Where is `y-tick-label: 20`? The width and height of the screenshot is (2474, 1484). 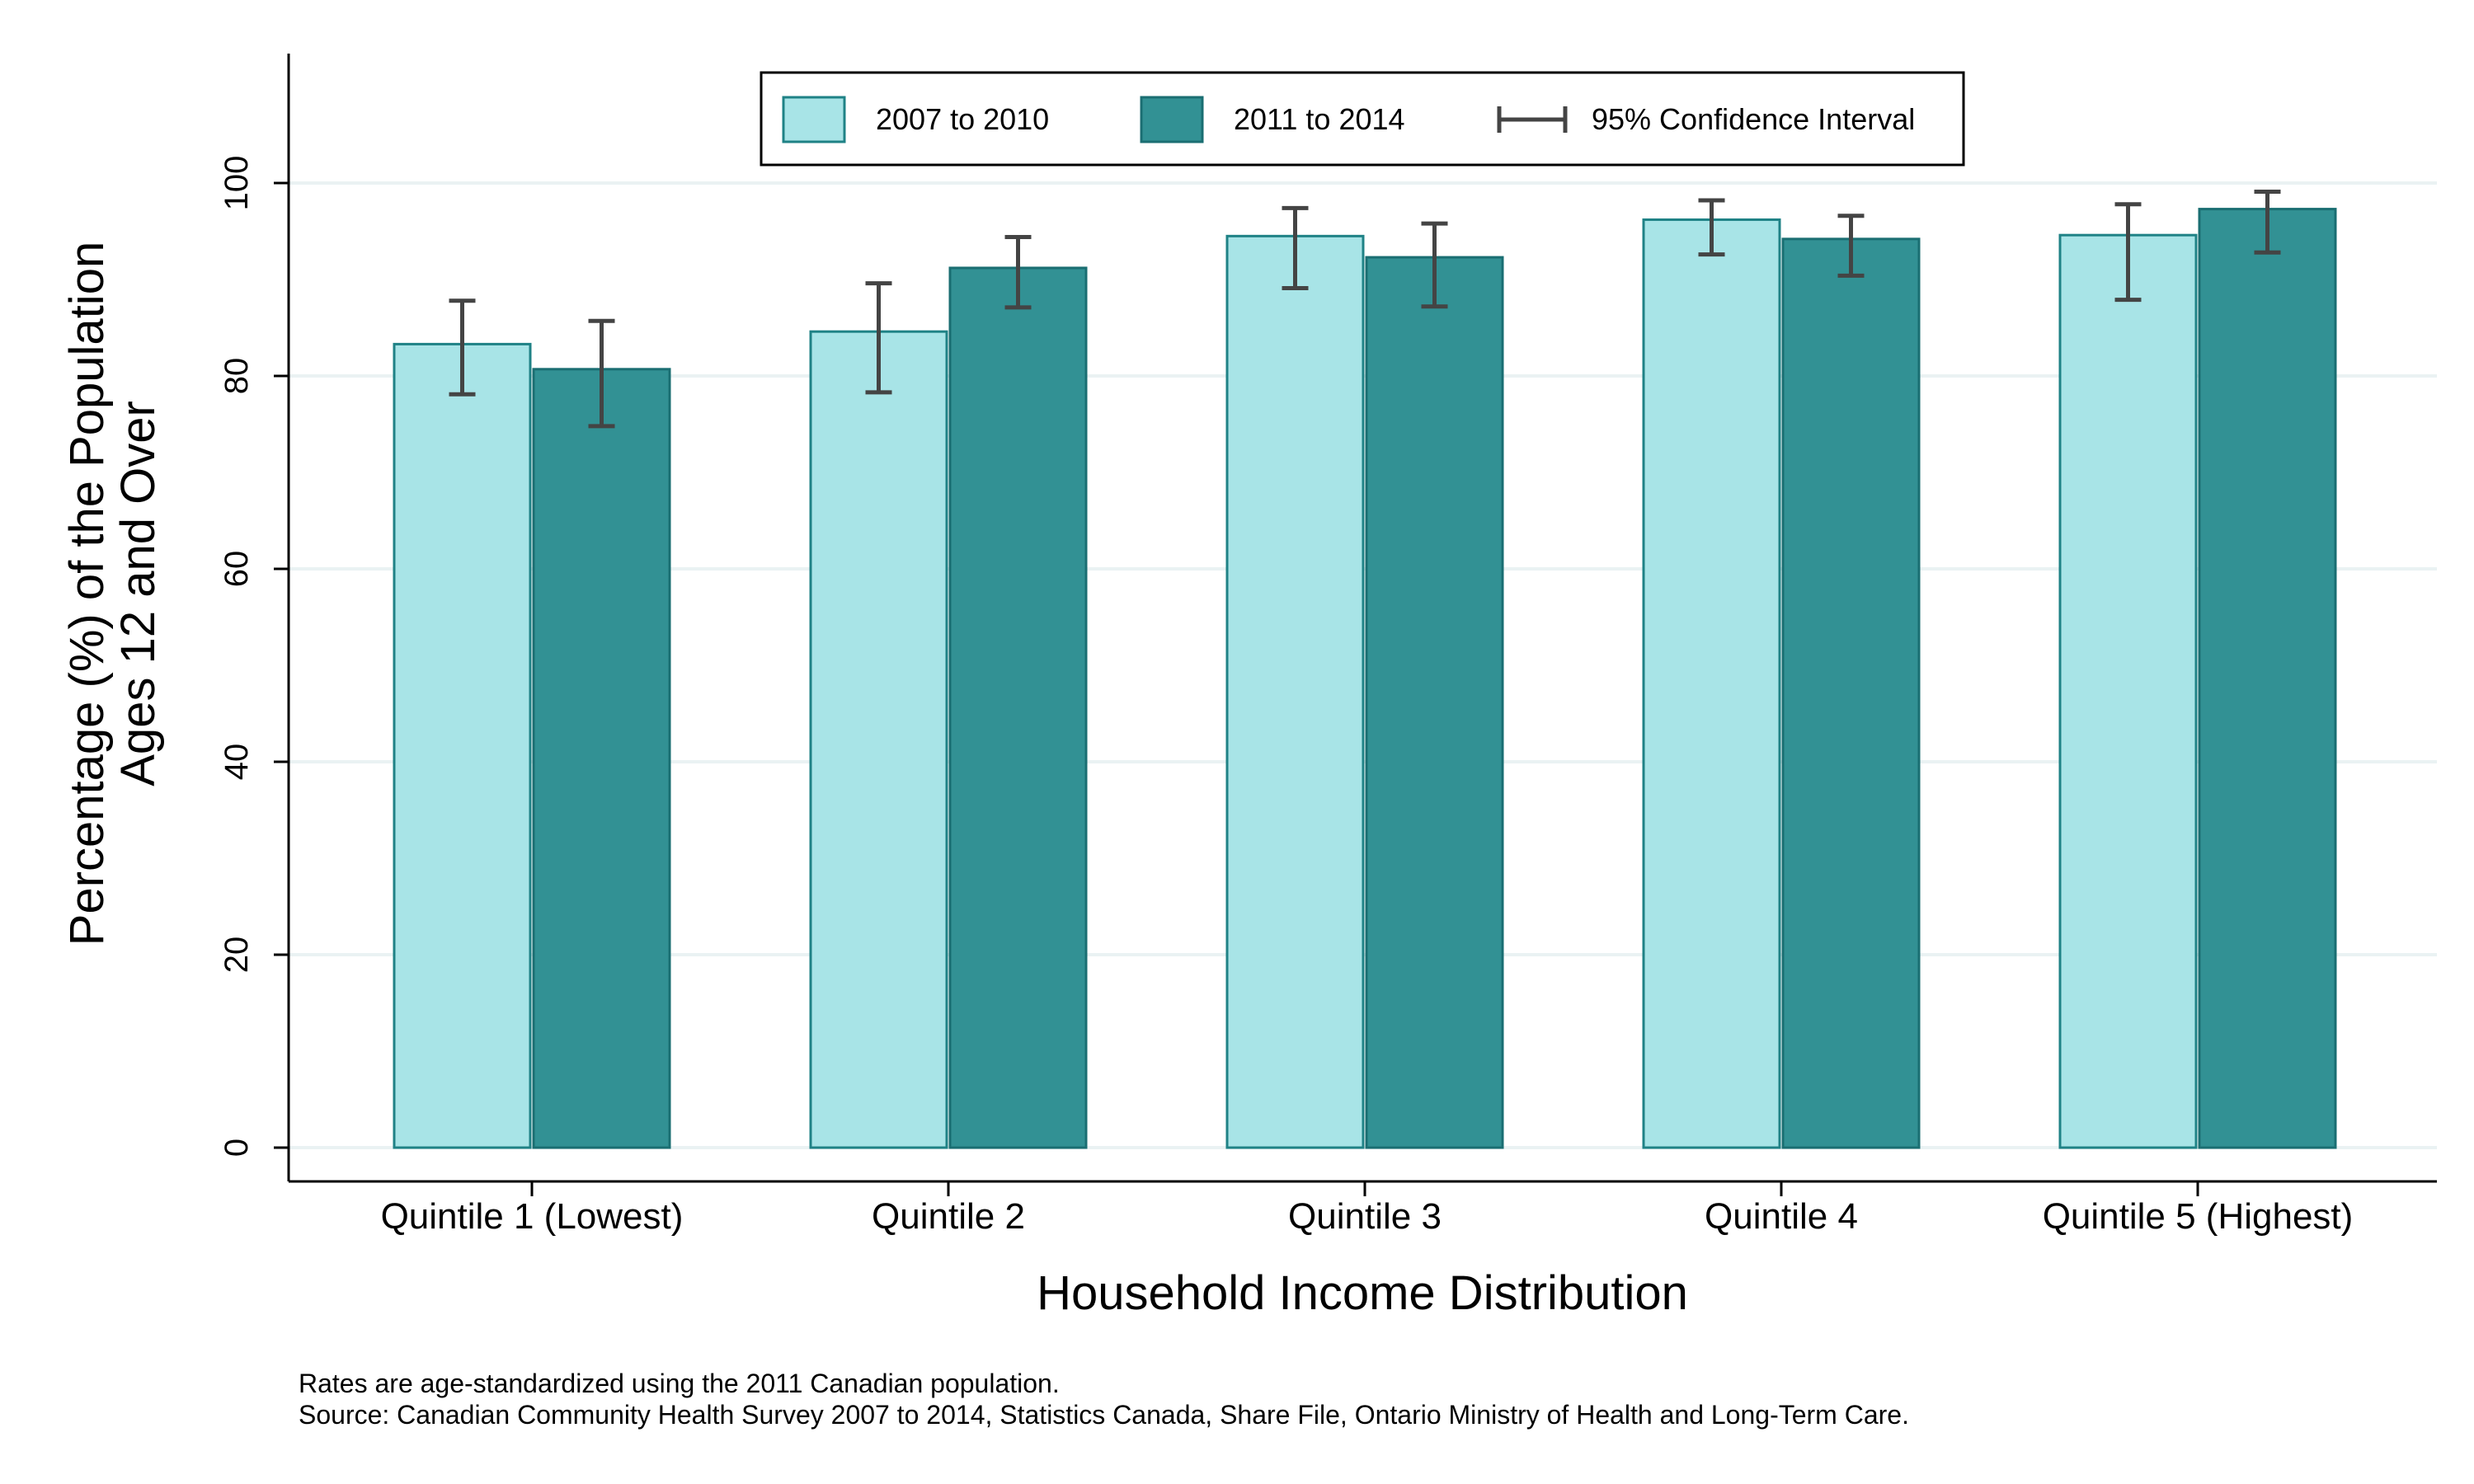
y-tick-label: 20 is located at coordinates (237, 955).